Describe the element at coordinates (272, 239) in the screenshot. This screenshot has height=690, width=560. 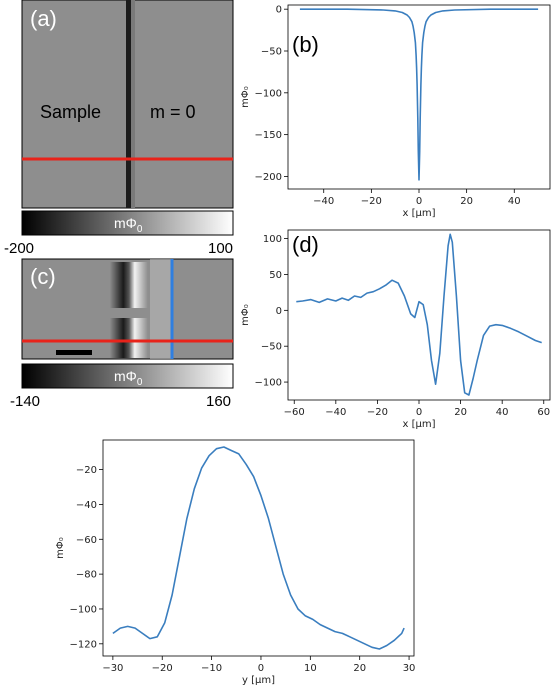
I see `chart-d-ytick-label: 100` at that location.